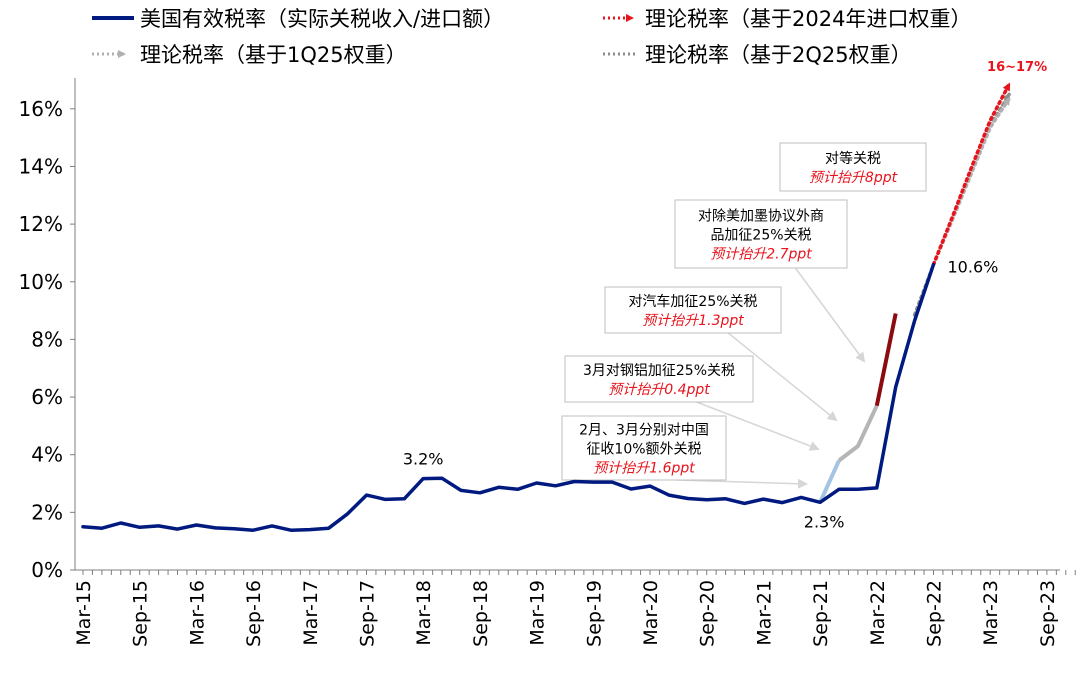 The image size is (1080, 675). Describe the element at coordinates (197, 613) in the screenshot. I see `x-tick-label: Mar-16` at that location.